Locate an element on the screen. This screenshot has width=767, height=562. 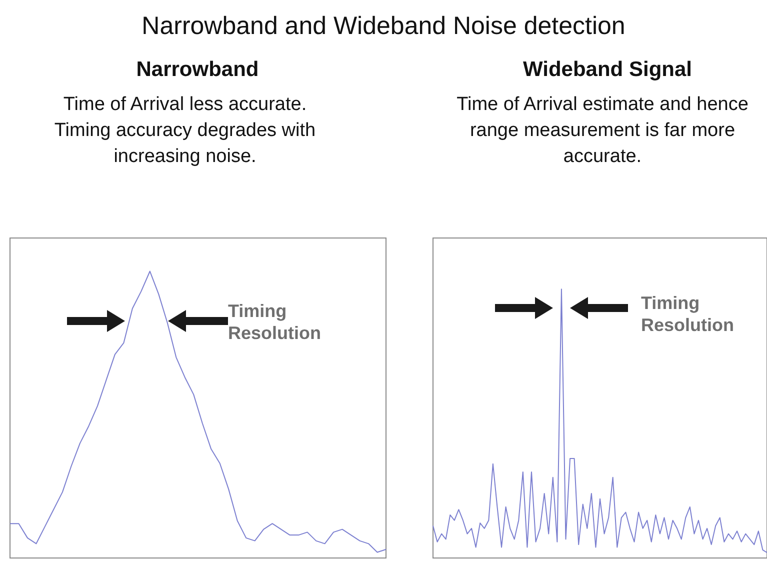
chart-title: Narrowband is located at coordinates (197, 70).